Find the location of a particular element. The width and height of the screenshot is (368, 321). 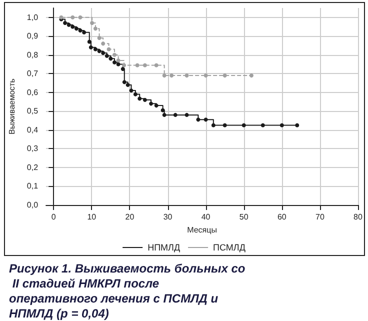

y-tick-label: 0,7 is located at coordinates (32, 73).